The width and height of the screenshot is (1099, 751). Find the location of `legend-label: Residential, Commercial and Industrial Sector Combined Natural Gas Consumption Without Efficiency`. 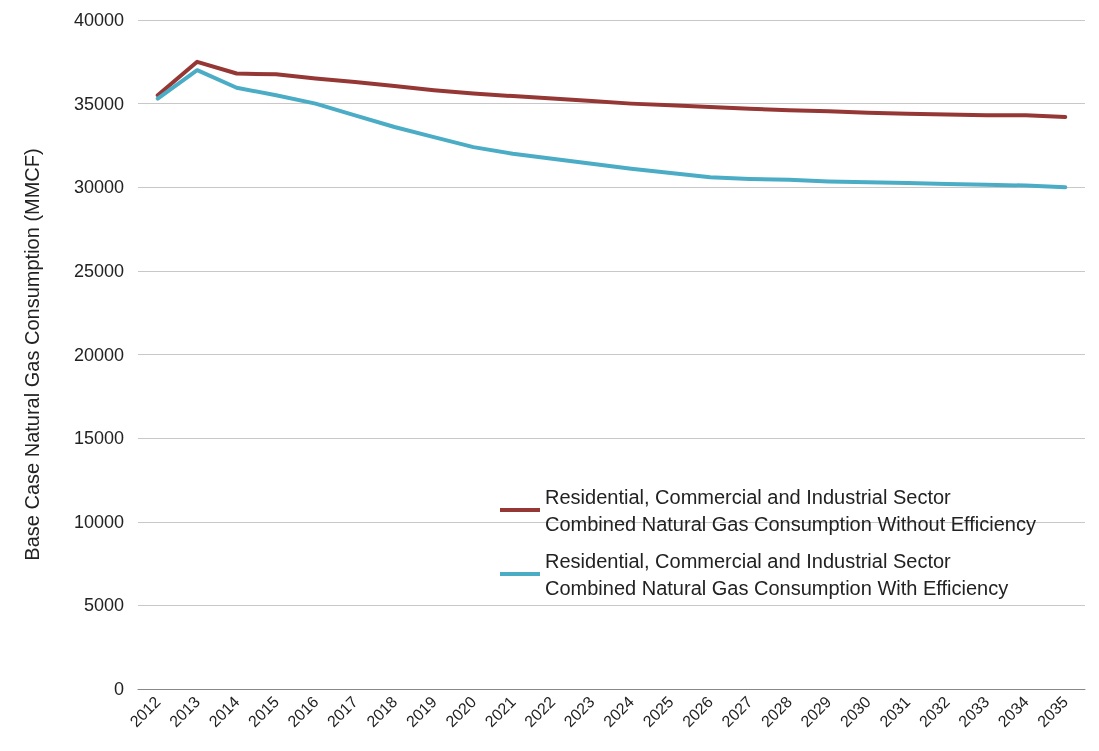

legend-label: Residential, Commercial and Industrial Sector Combined Natural Gas Consumption Without Efficiency is located at coordinates (790, 510).